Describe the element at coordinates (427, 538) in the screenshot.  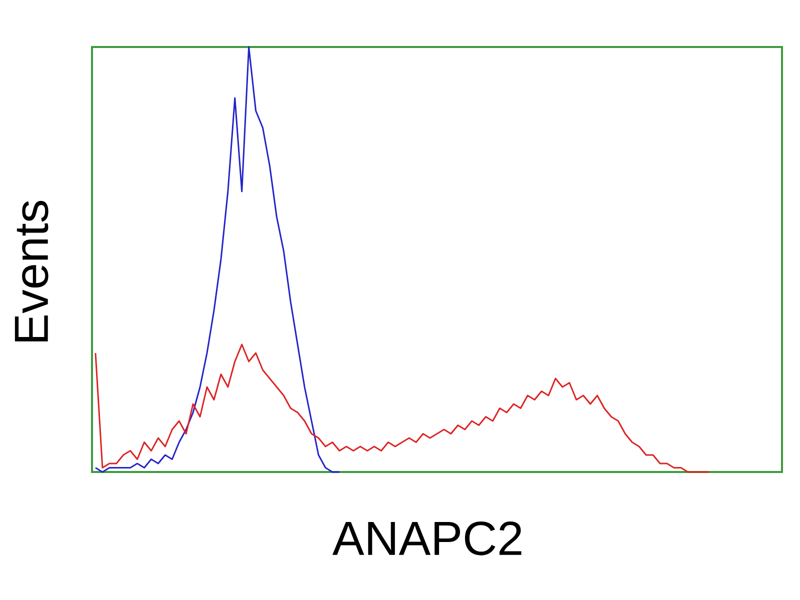
I see `x-axis-title: ANAPC2` at that location.